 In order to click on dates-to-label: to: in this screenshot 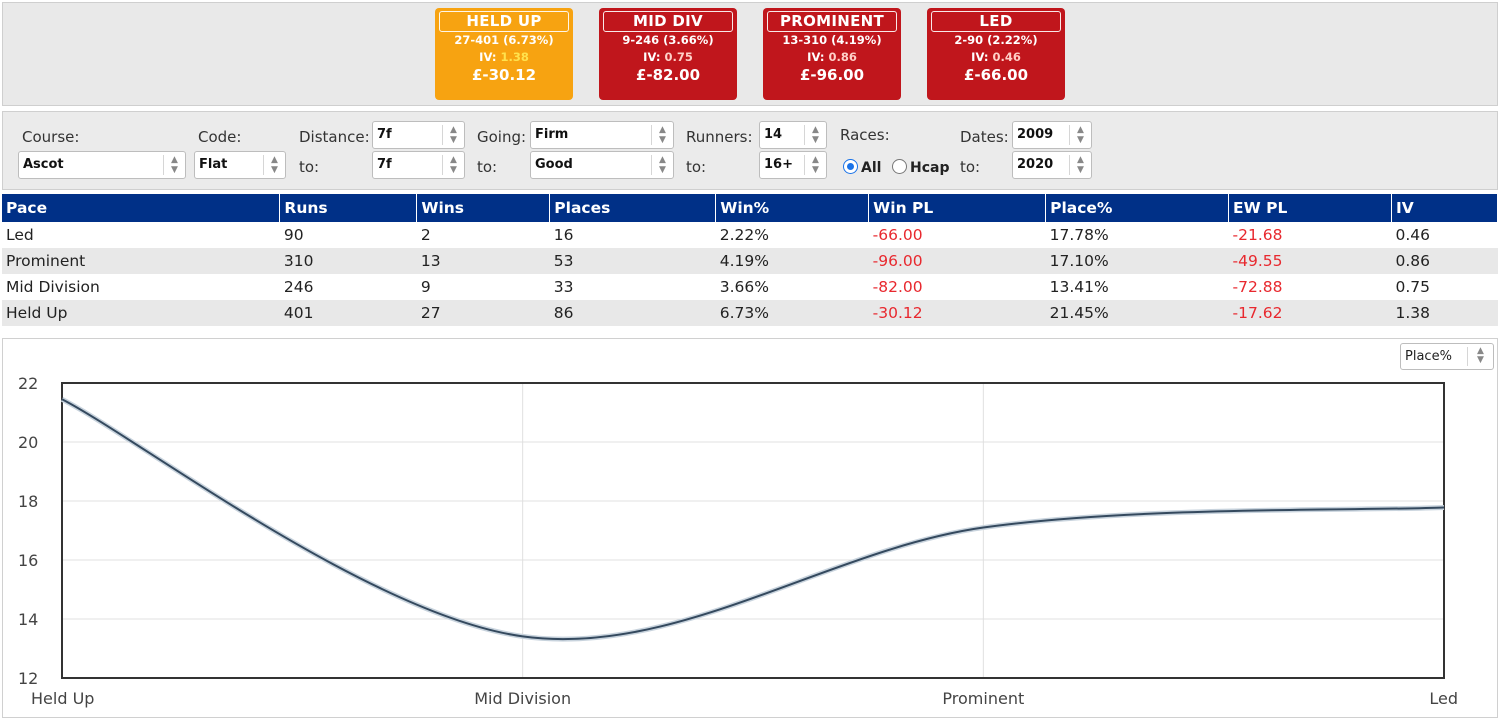, I will do `click(970, 167)`.